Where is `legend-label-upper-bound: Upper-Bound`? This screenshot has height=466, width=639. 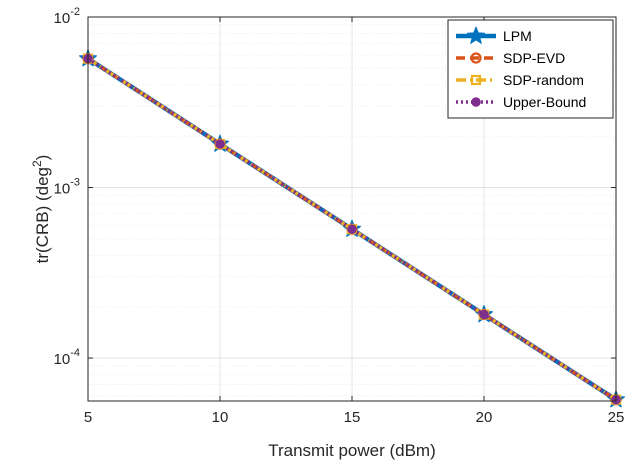
legend-label-upper-bound: Upper-Bound is located at coordinates (544, 102).